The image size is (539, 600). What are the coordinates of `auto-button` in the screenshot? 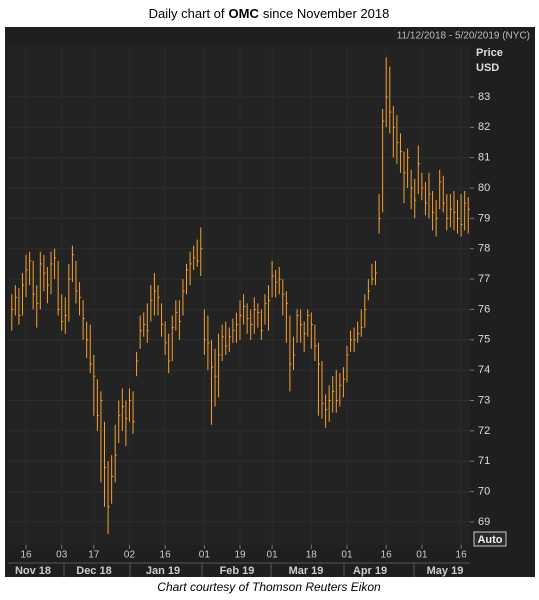 It's located at (490, 539).